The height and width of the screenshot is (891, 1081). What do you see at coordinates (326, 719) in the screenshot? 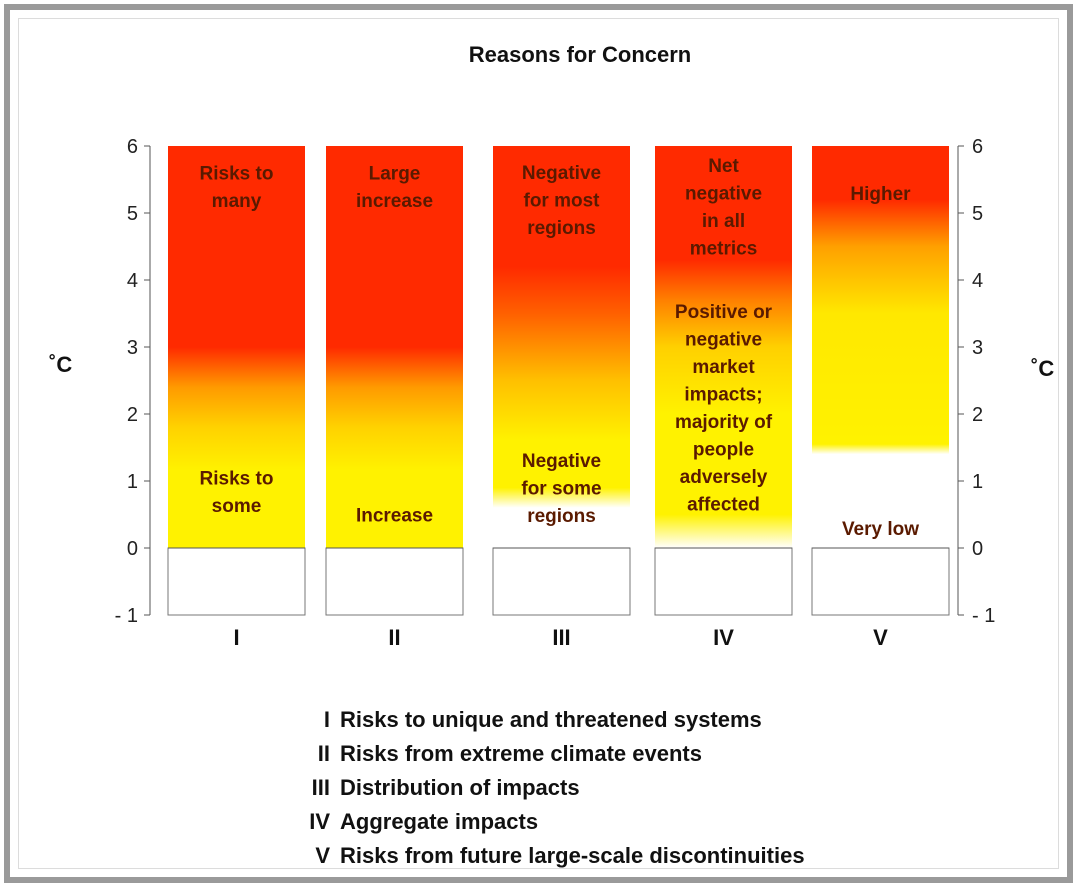
I see `legend-item-id: I` at bounding box center [326, 719].